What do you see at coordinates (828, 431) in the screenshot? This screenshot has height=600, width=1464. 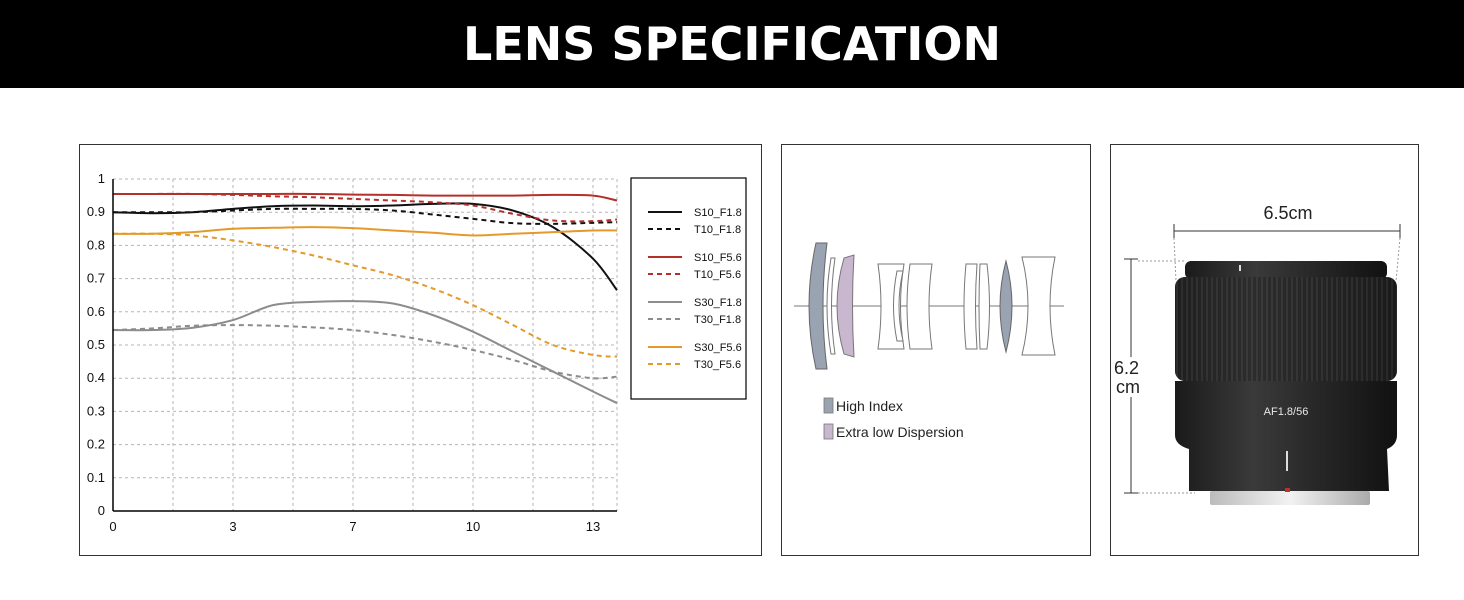 I see `extra-low-dispersion-swatch` at bounding box center [828, 431].